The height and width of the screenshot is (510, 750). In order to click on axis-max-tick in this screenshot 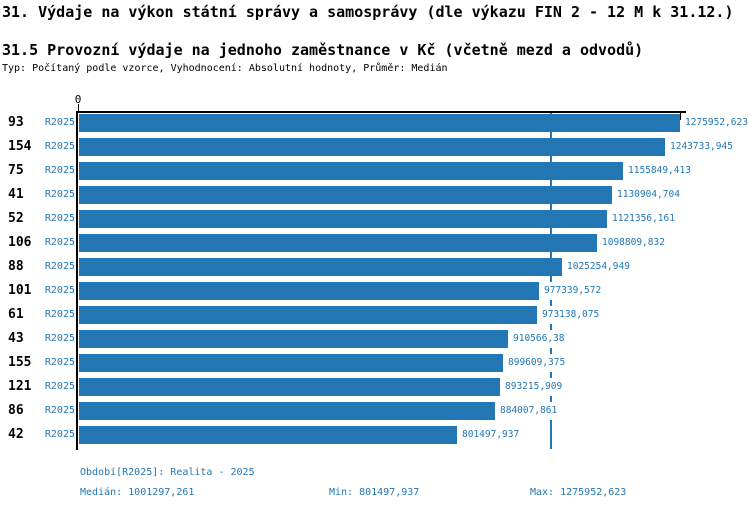, I will do `click(680, 116)`.